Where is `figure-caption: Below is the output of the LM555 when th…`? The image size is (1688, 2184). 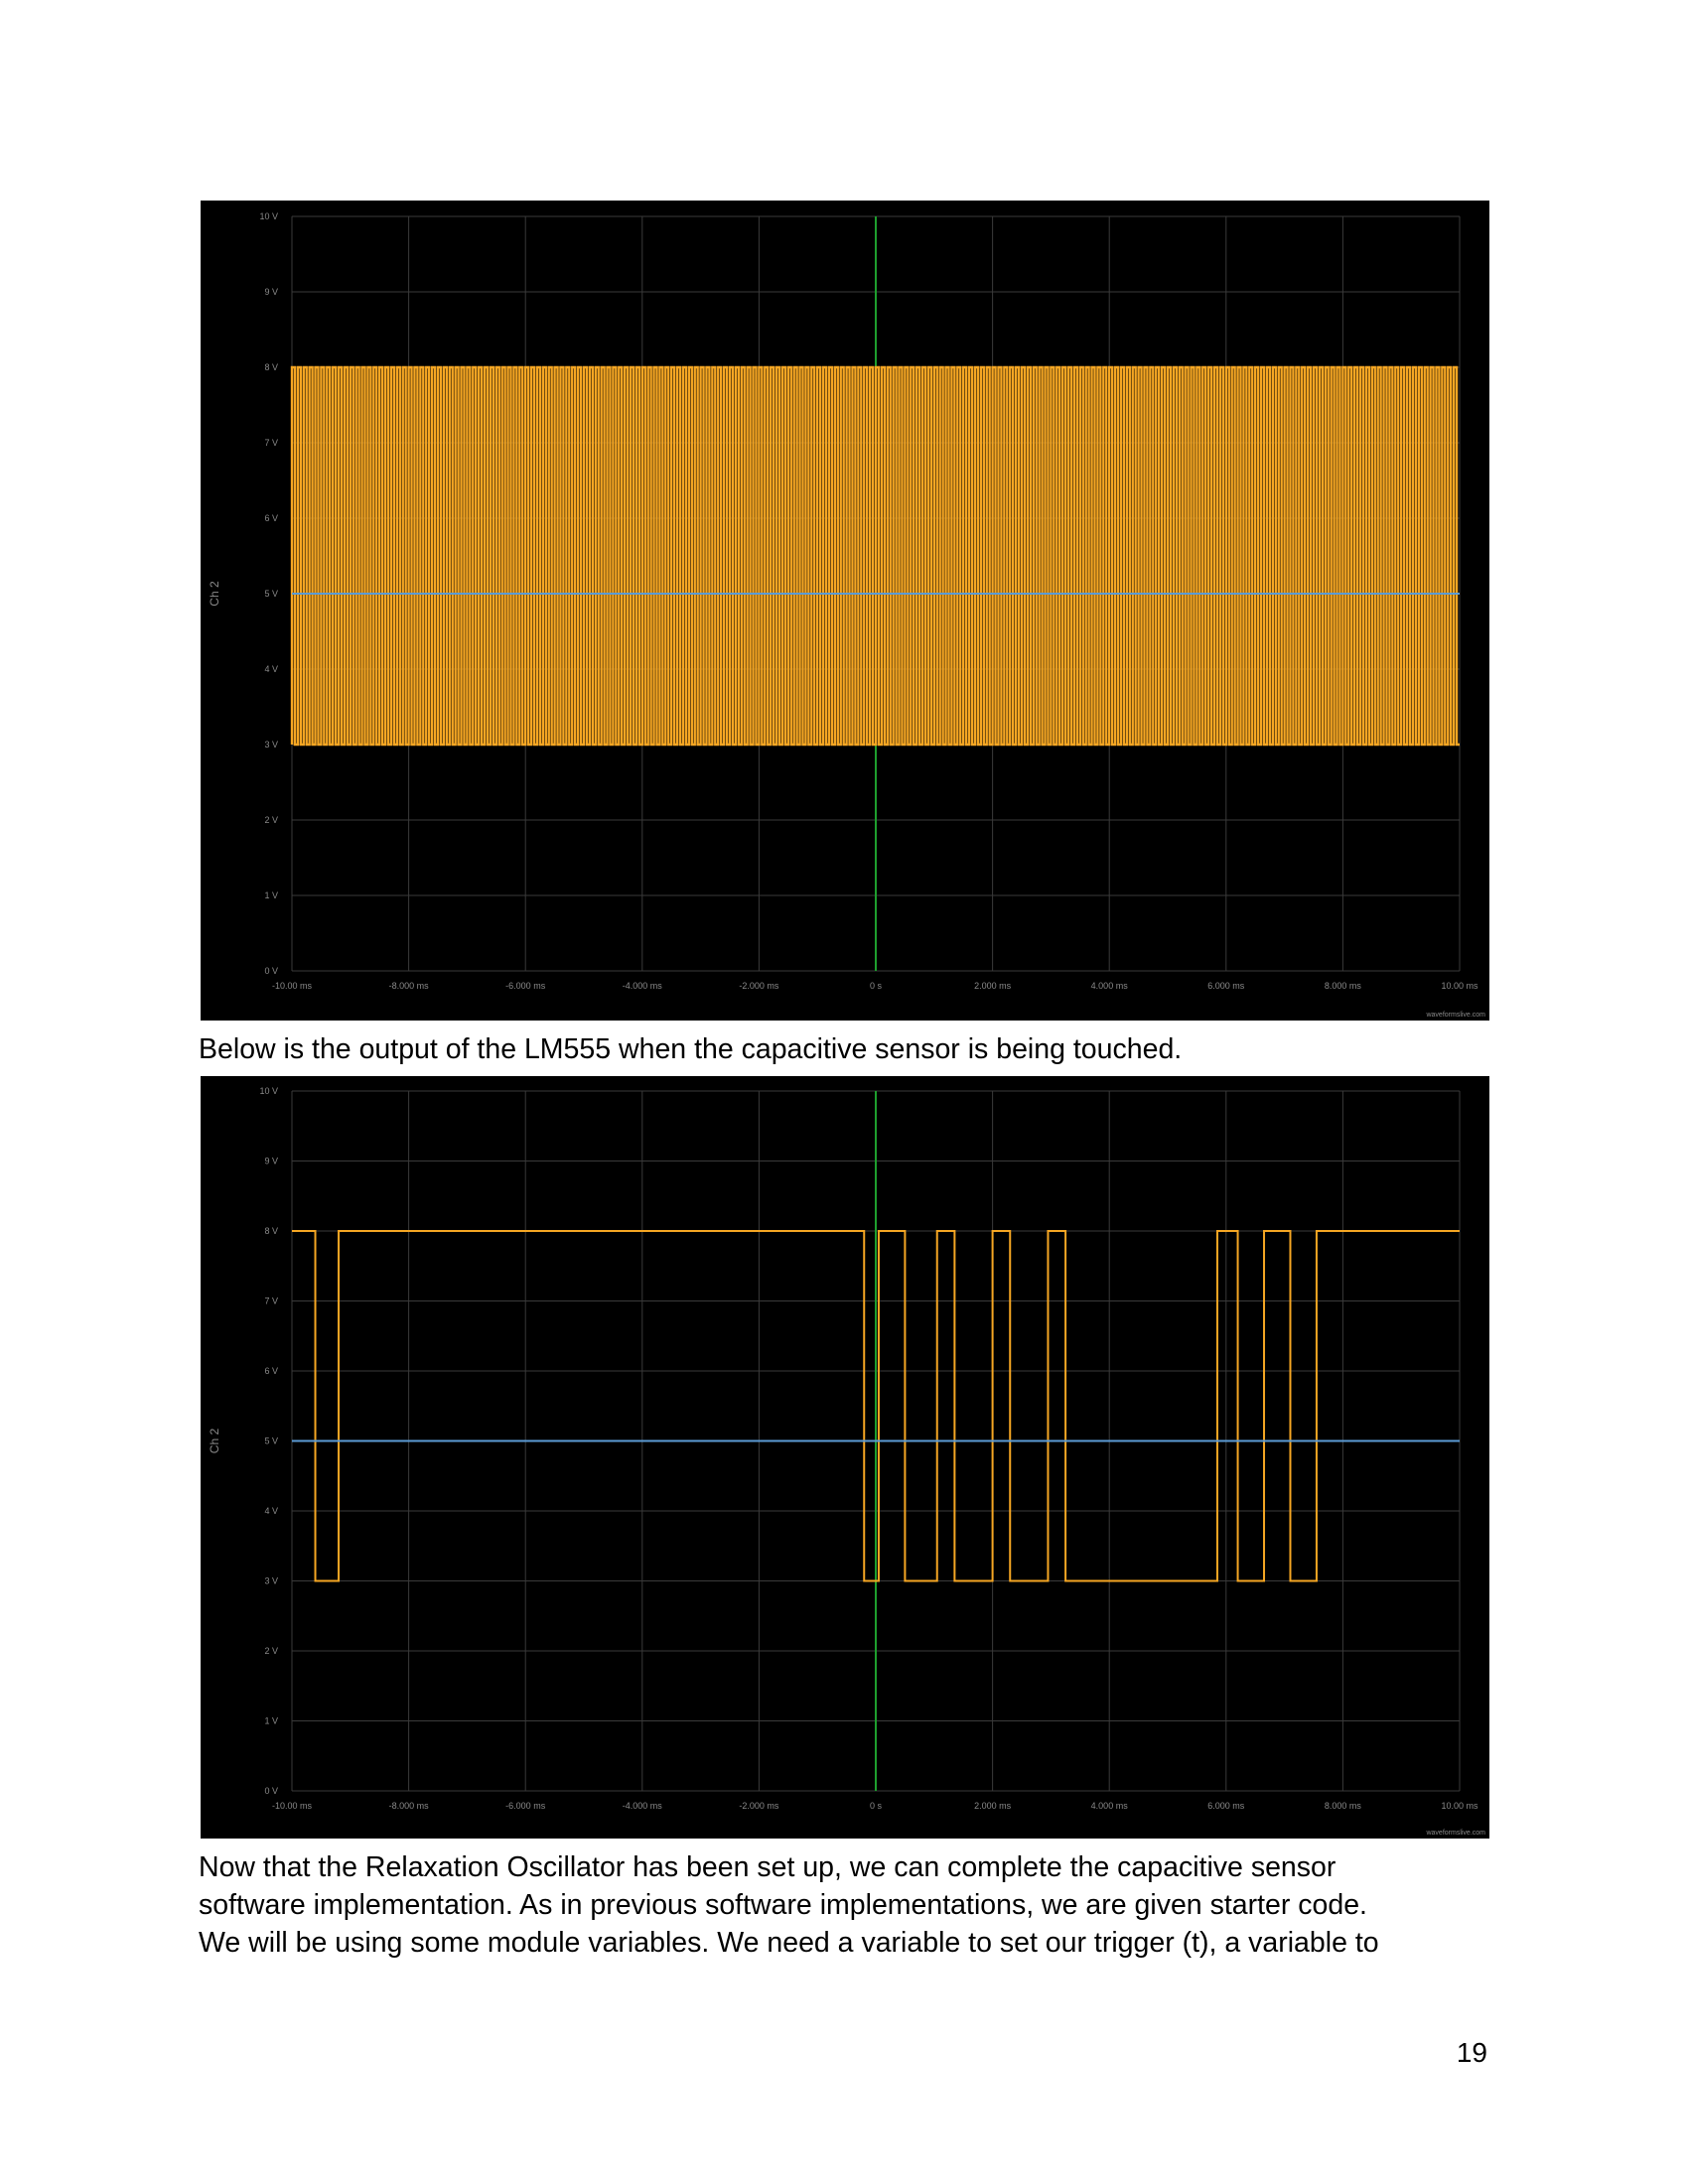
figure-caption: Below is the output of the LM555 when th… is located at coordinates (691, 1049).